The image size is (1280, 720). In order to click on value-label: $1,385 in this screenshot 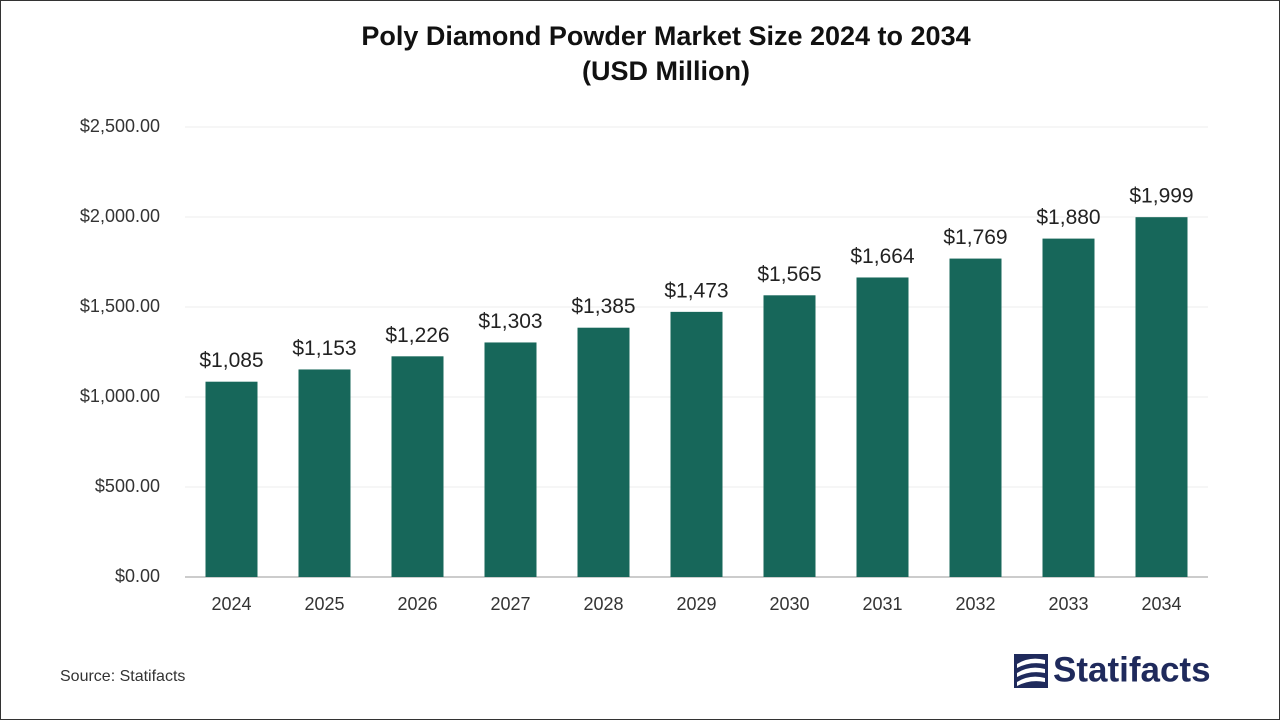, I will do `click(603, 306)`.